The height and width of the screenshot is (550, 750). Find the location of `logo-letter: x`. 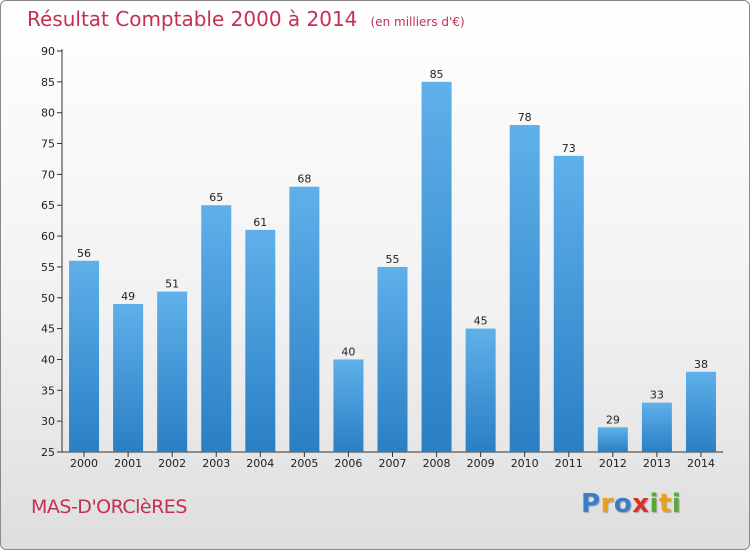

logo-letter: x is located at coordinates (641, 504).